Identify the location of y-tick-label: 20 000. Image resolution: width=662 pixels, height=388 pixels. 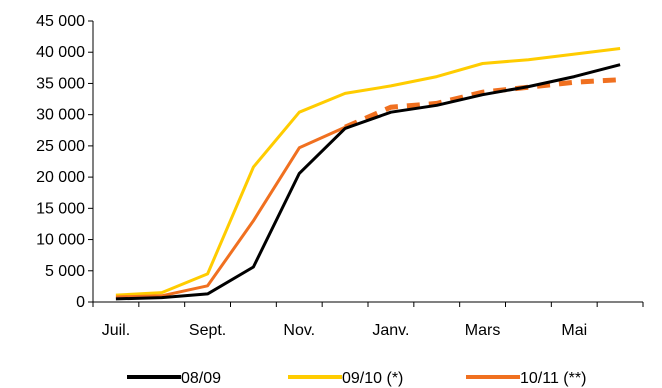
(60, 177).